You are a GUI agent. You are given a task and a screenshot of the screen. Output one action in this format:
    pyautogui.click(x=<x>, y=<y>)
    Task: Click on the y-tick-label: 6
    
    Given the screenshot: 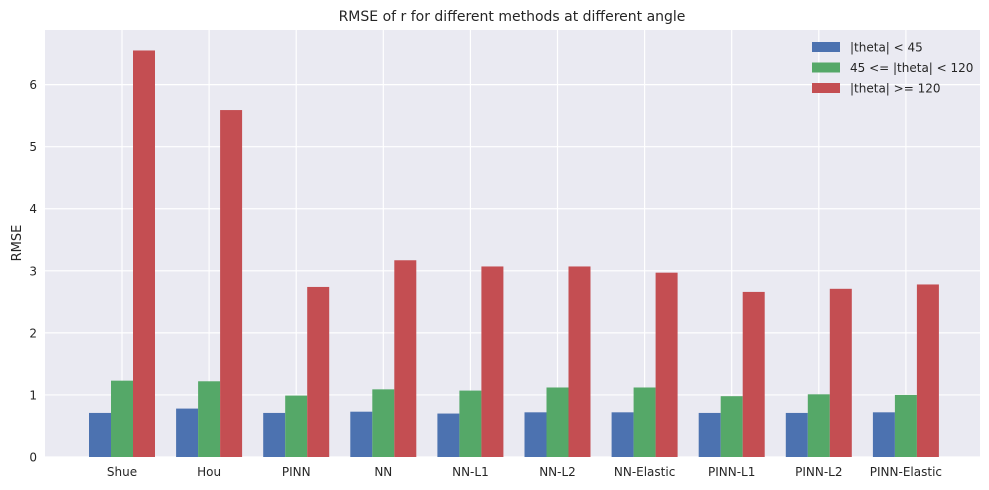 What is the action you would take?
    pyautogui.click(x=33, y=85)
    